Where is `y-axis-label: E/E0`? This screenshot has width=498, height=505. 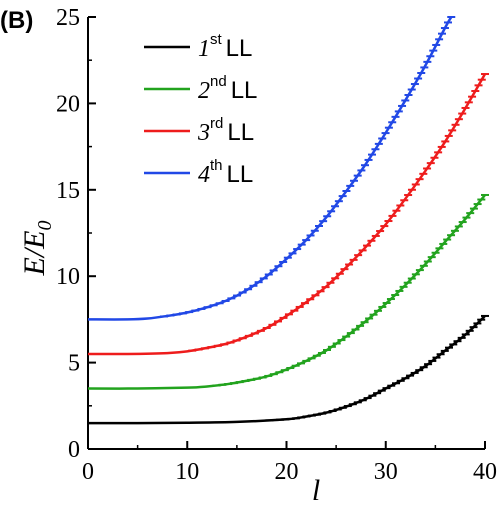 y-axis-label: E/E0 is located at coordinates (37, 249).